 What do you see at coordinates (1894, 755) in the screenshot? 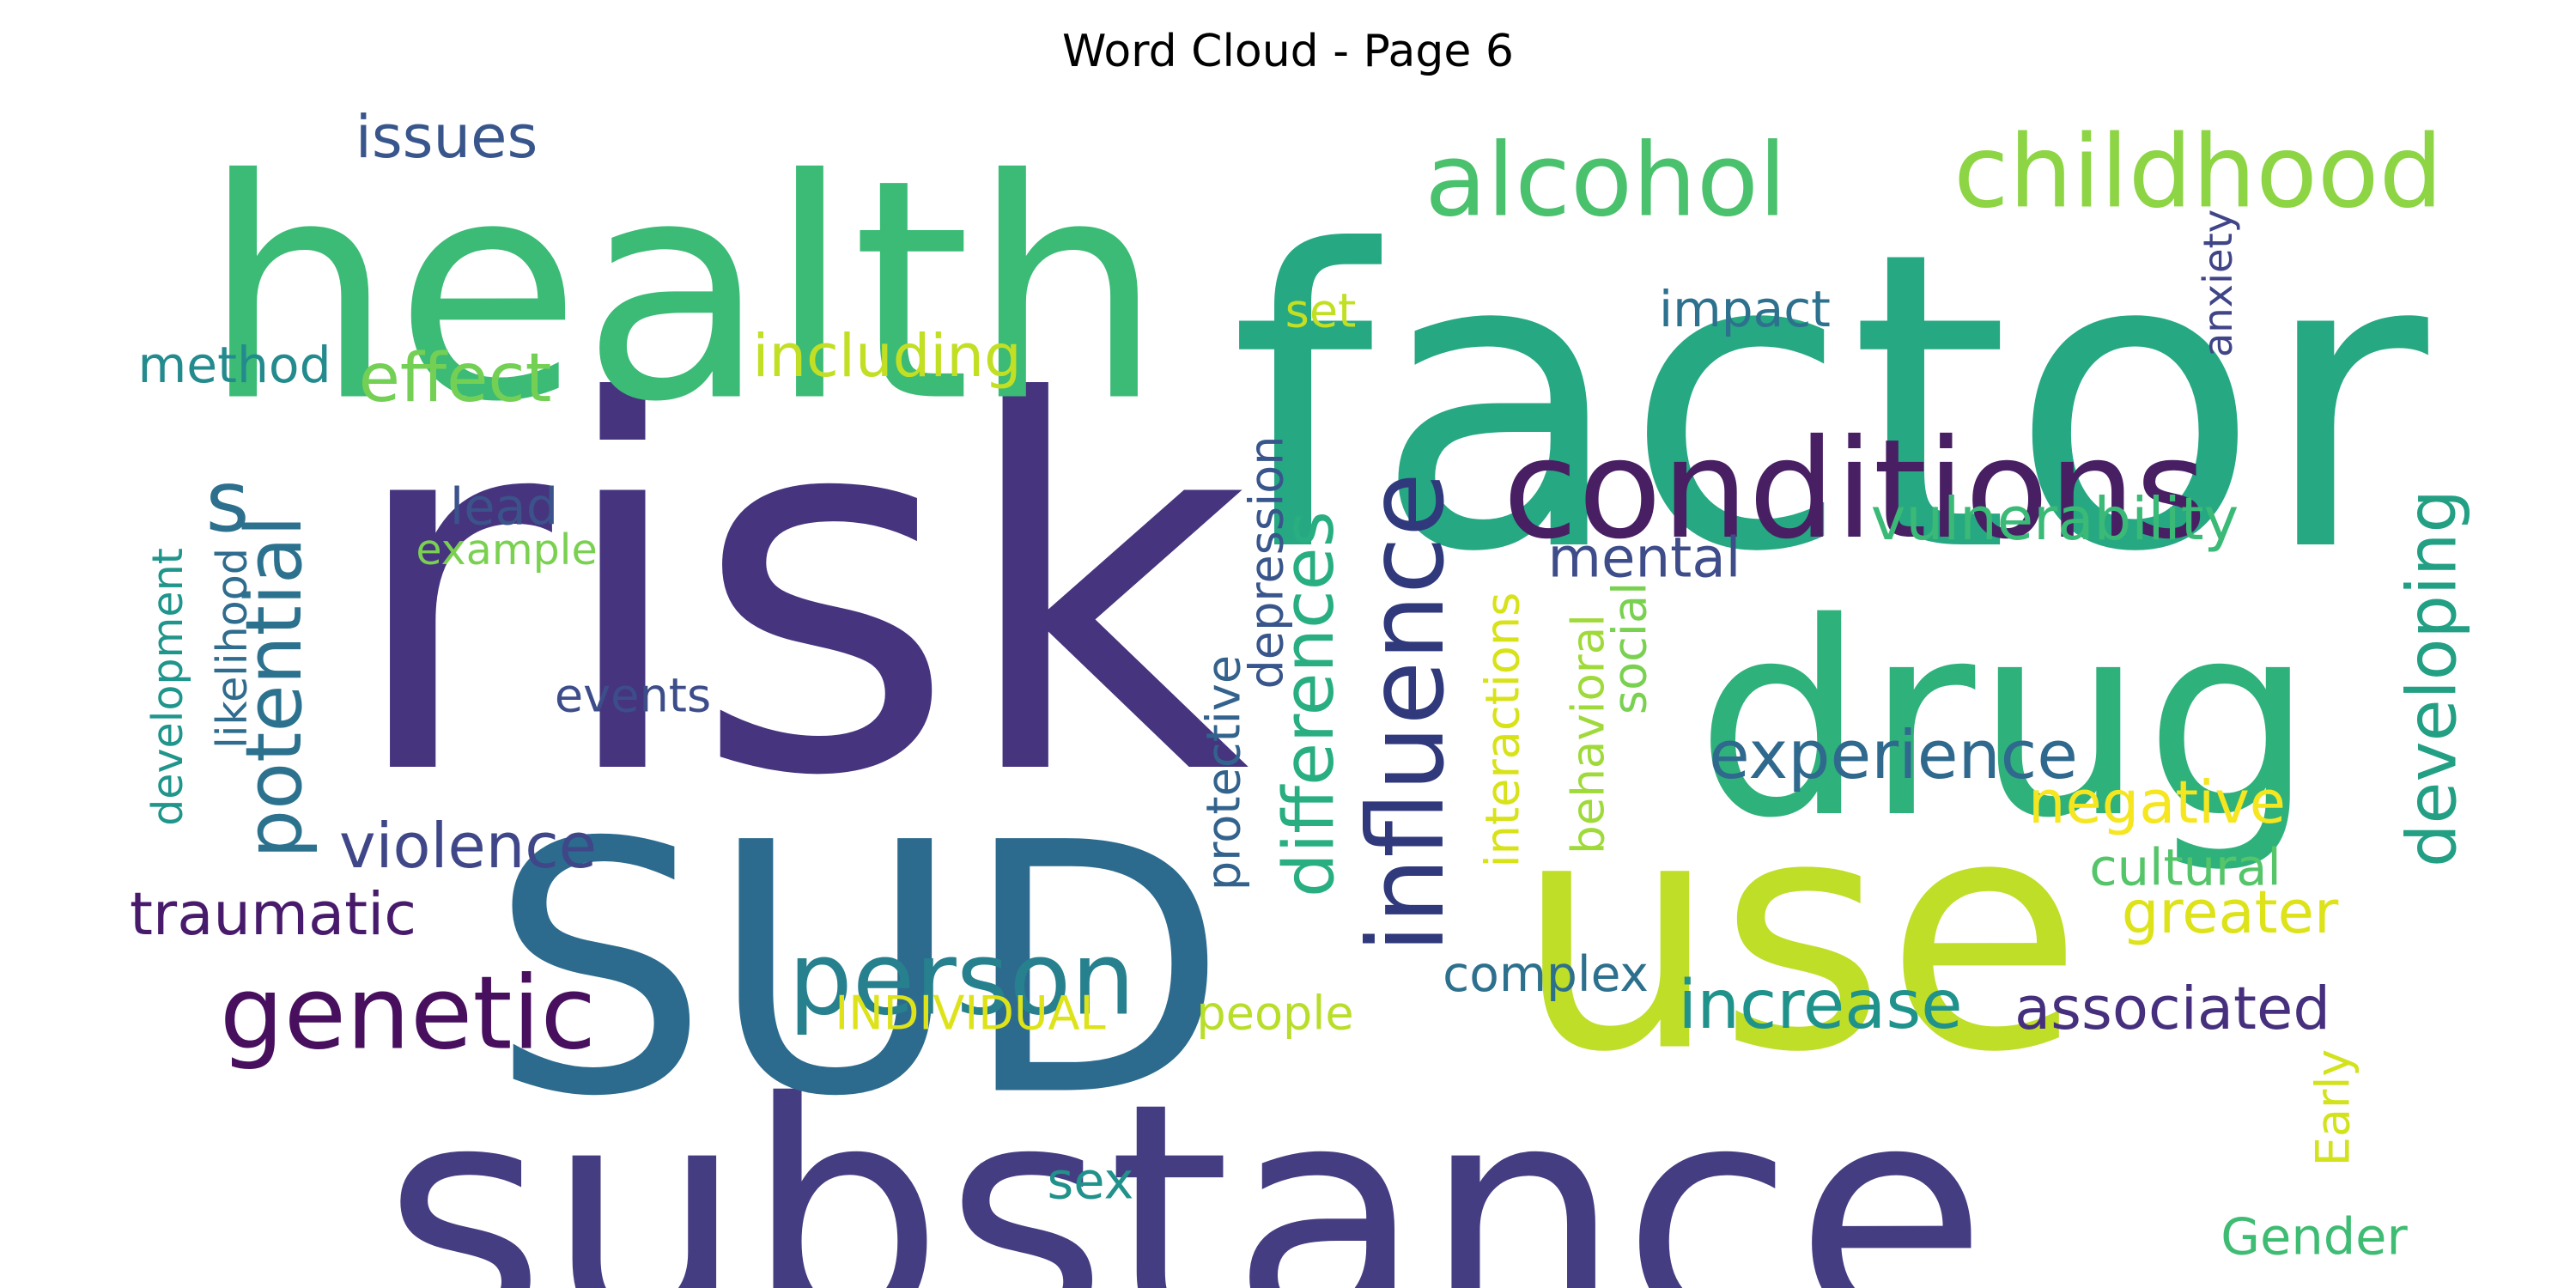
I see `word-experience: experience` at bounding box center [1894, 755].